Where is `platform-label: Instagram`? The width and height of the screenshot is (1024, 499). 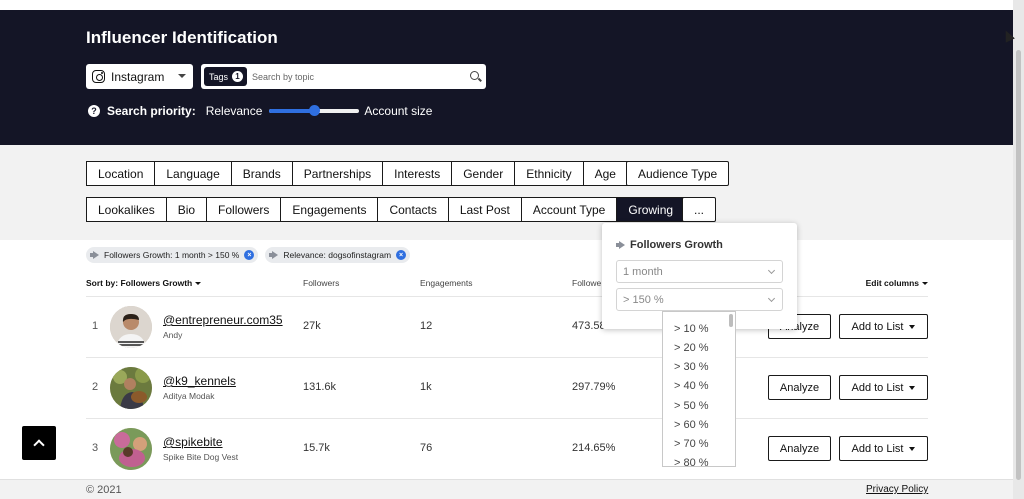 platform-label: Instagram is located at coordinates (138, 76).